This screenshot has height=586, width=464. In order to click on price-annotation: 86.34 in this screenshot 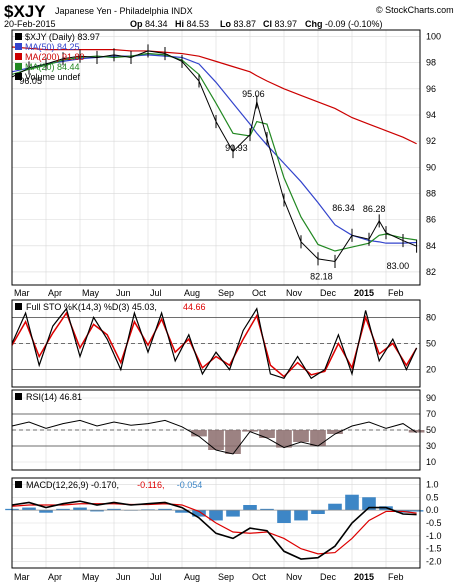, I will do `click(343, 208)`.